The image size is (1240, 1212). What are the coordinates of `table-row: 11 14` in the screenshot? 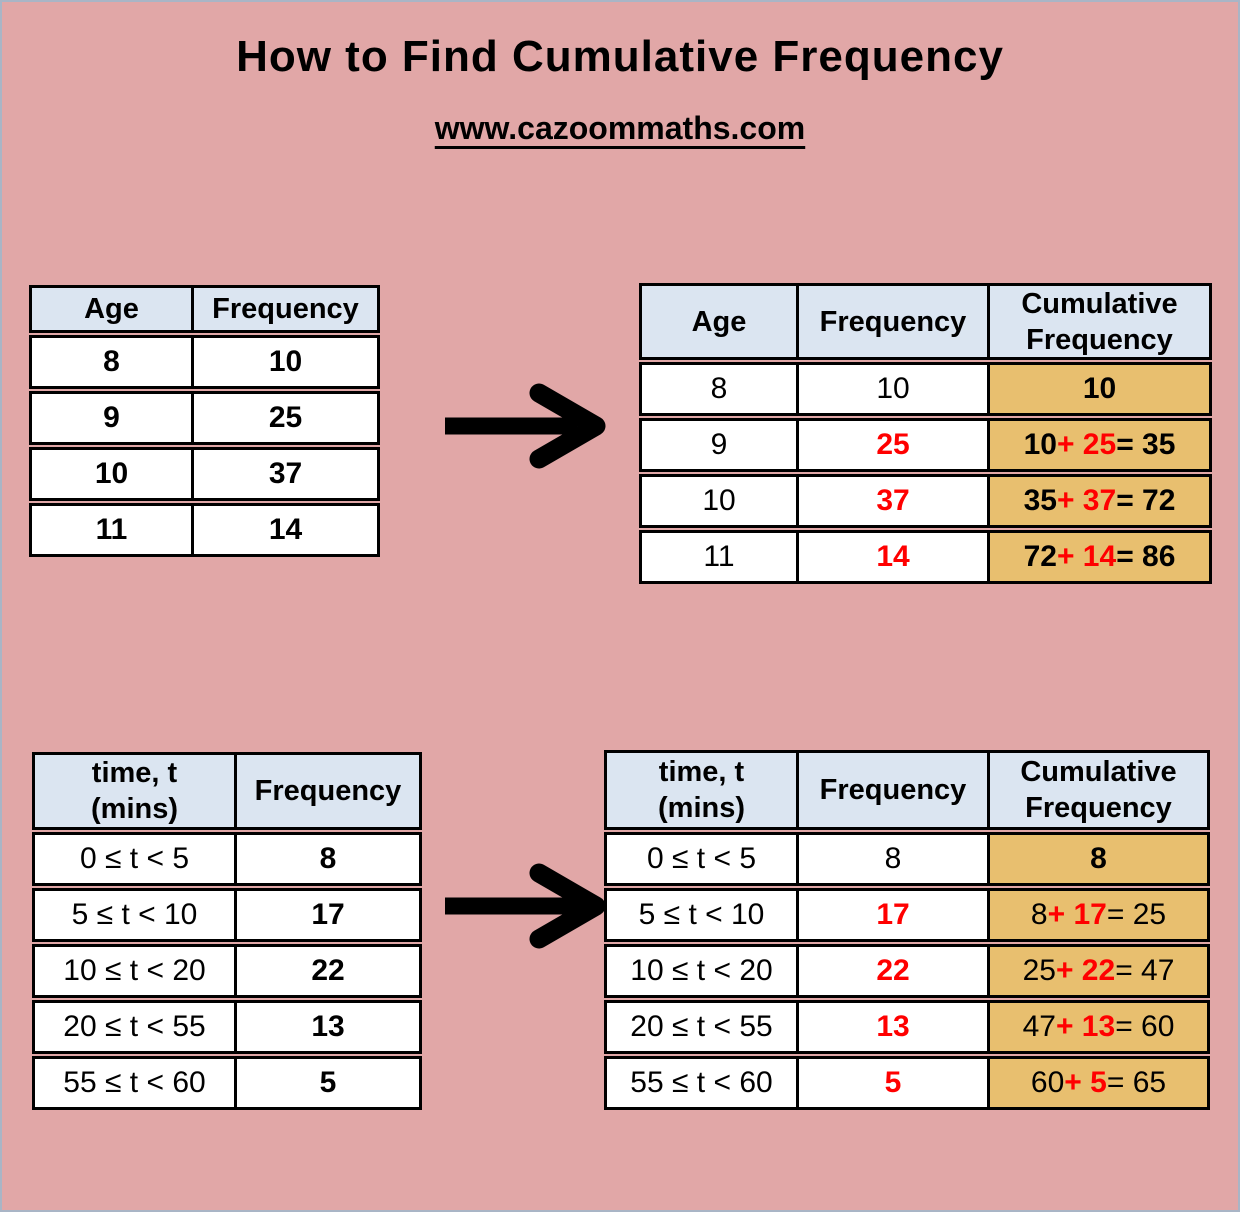 It's located at (204, 530).